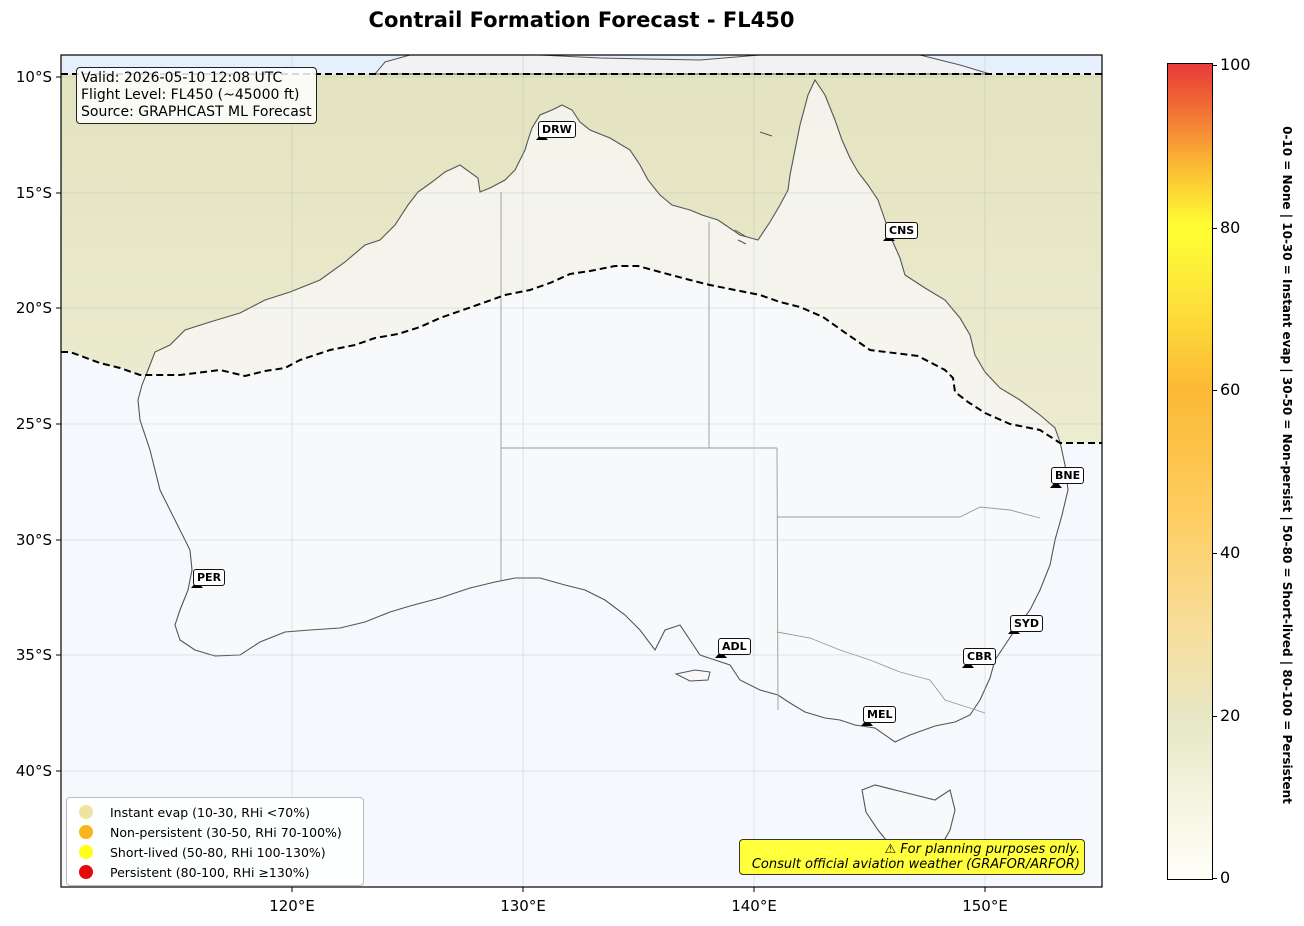 This screenshot has height=926, width=1304. I want to click on legend-item: Instant evap (10-30, RHi <70%), so click(215, 812).